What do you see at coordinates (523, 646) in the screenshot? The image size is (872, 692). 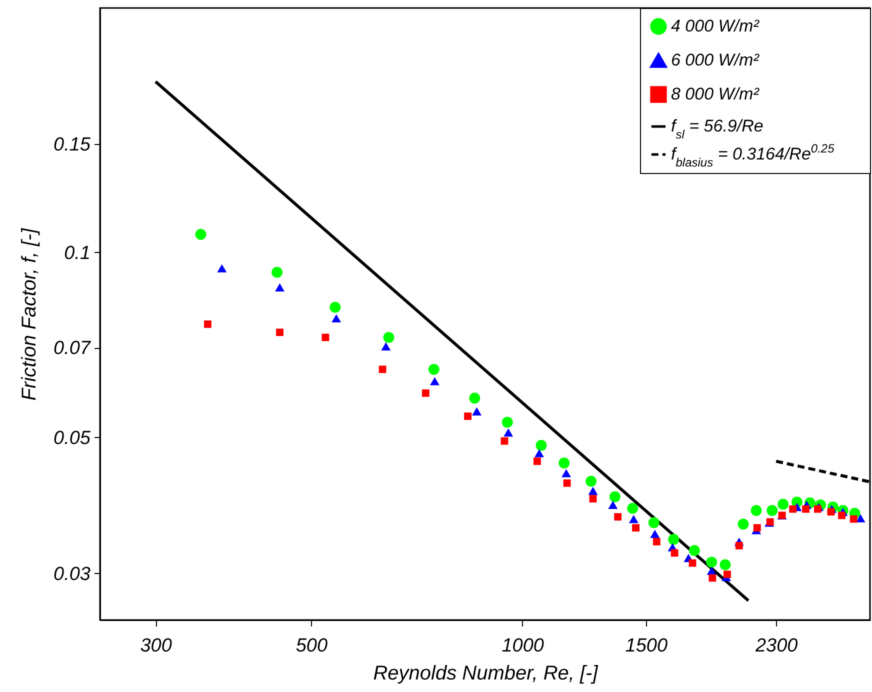 I see `x-tick-label: 1000` at bounding box center [523, 646].